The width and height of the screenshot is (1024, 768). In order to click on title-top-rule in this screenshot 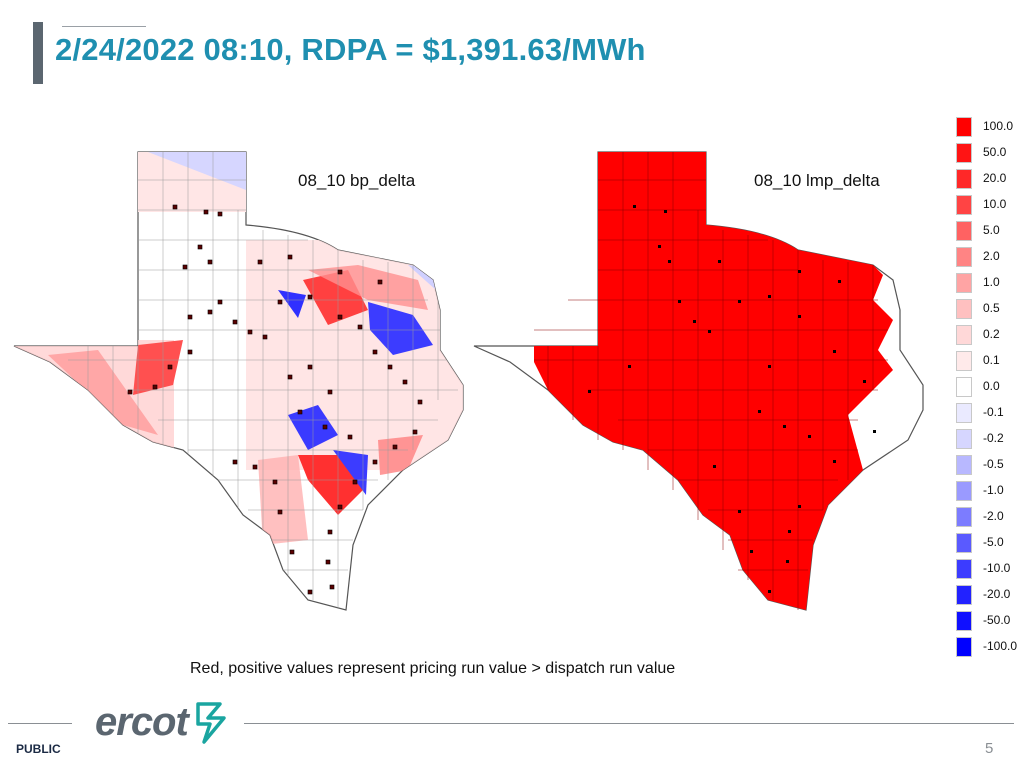, I will do `click(104, 26)`.